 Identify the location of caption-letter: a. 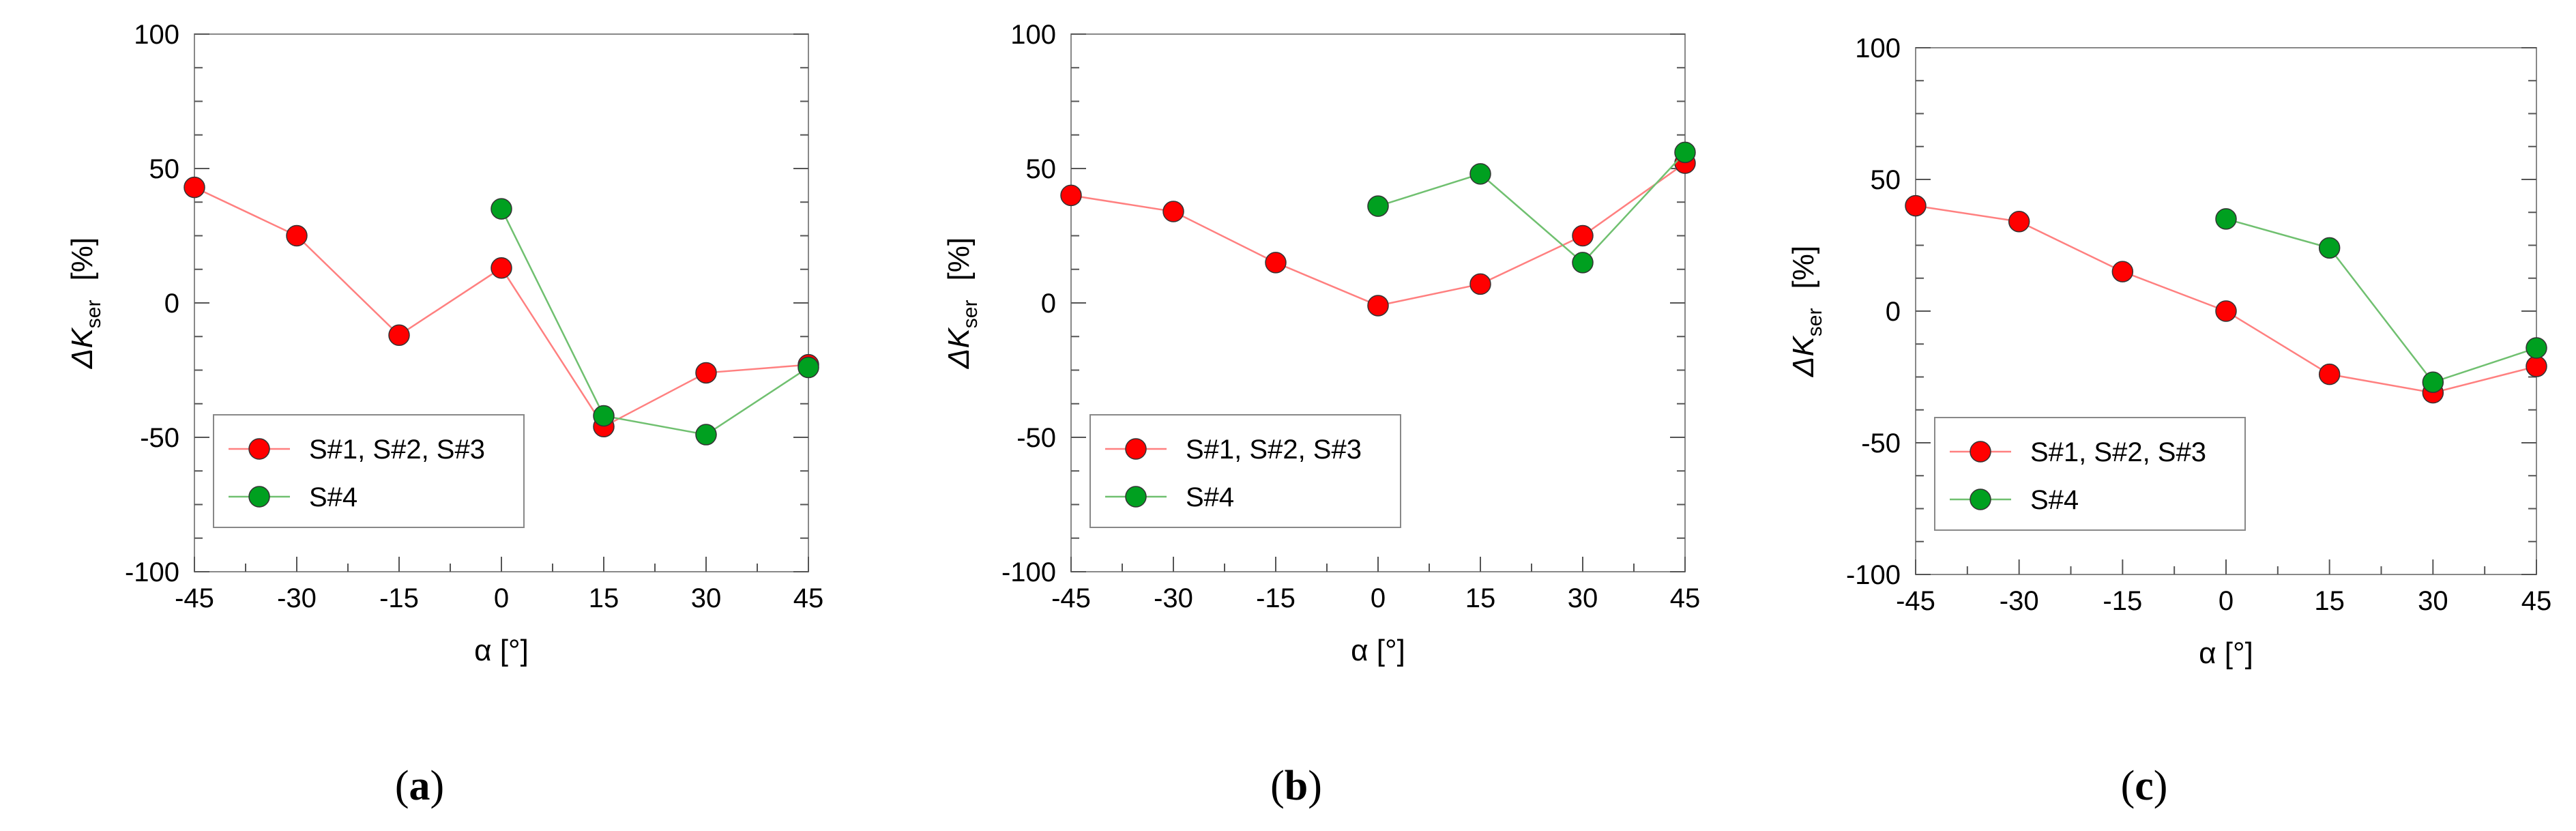
(419, 786).